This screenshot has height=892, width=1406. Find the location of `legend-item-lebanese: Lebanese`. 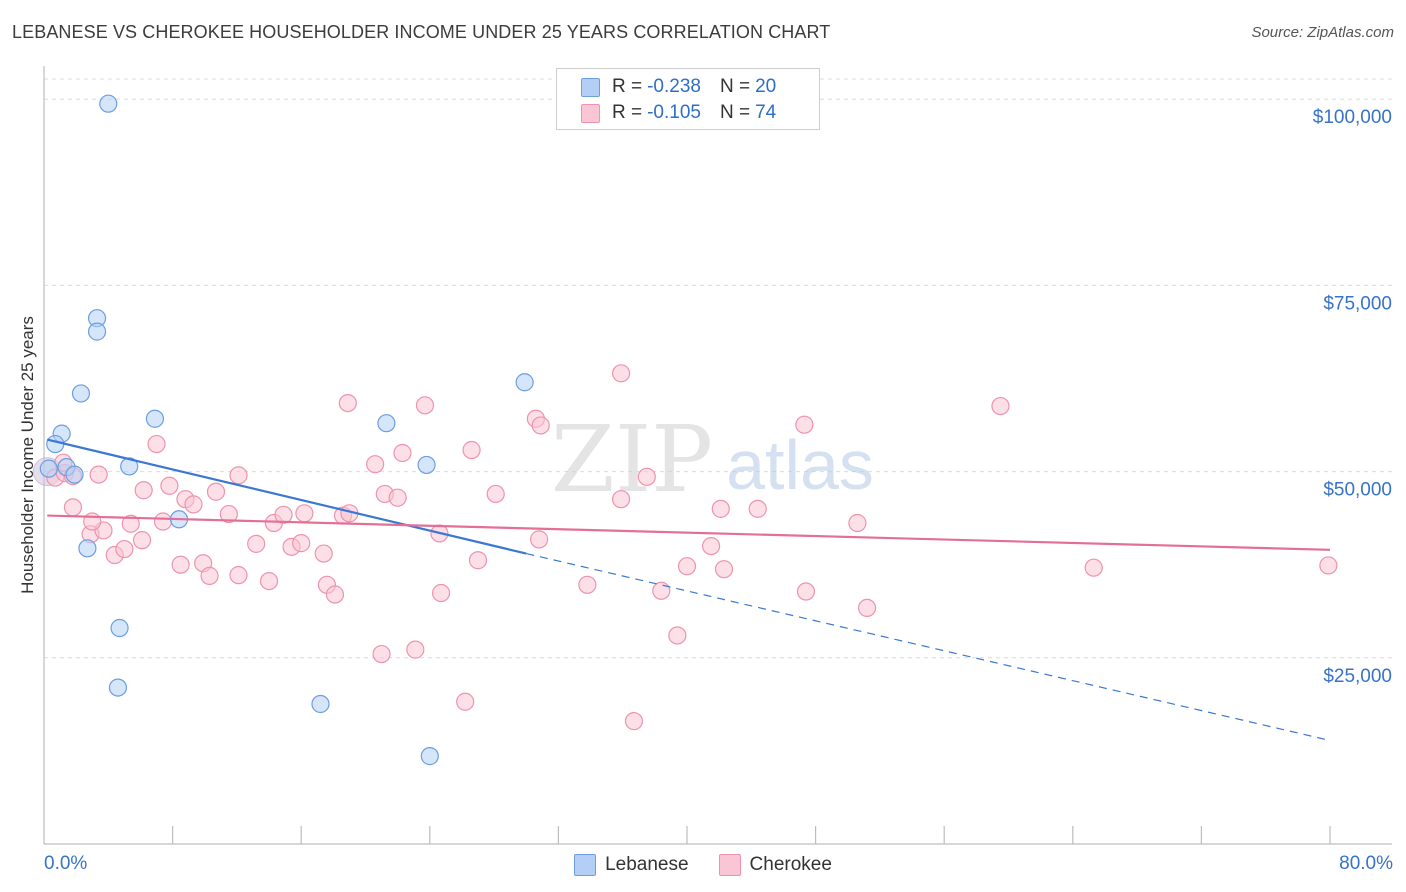

legend-item-lebanese: Lebanese is located at coordinates (631, 865).